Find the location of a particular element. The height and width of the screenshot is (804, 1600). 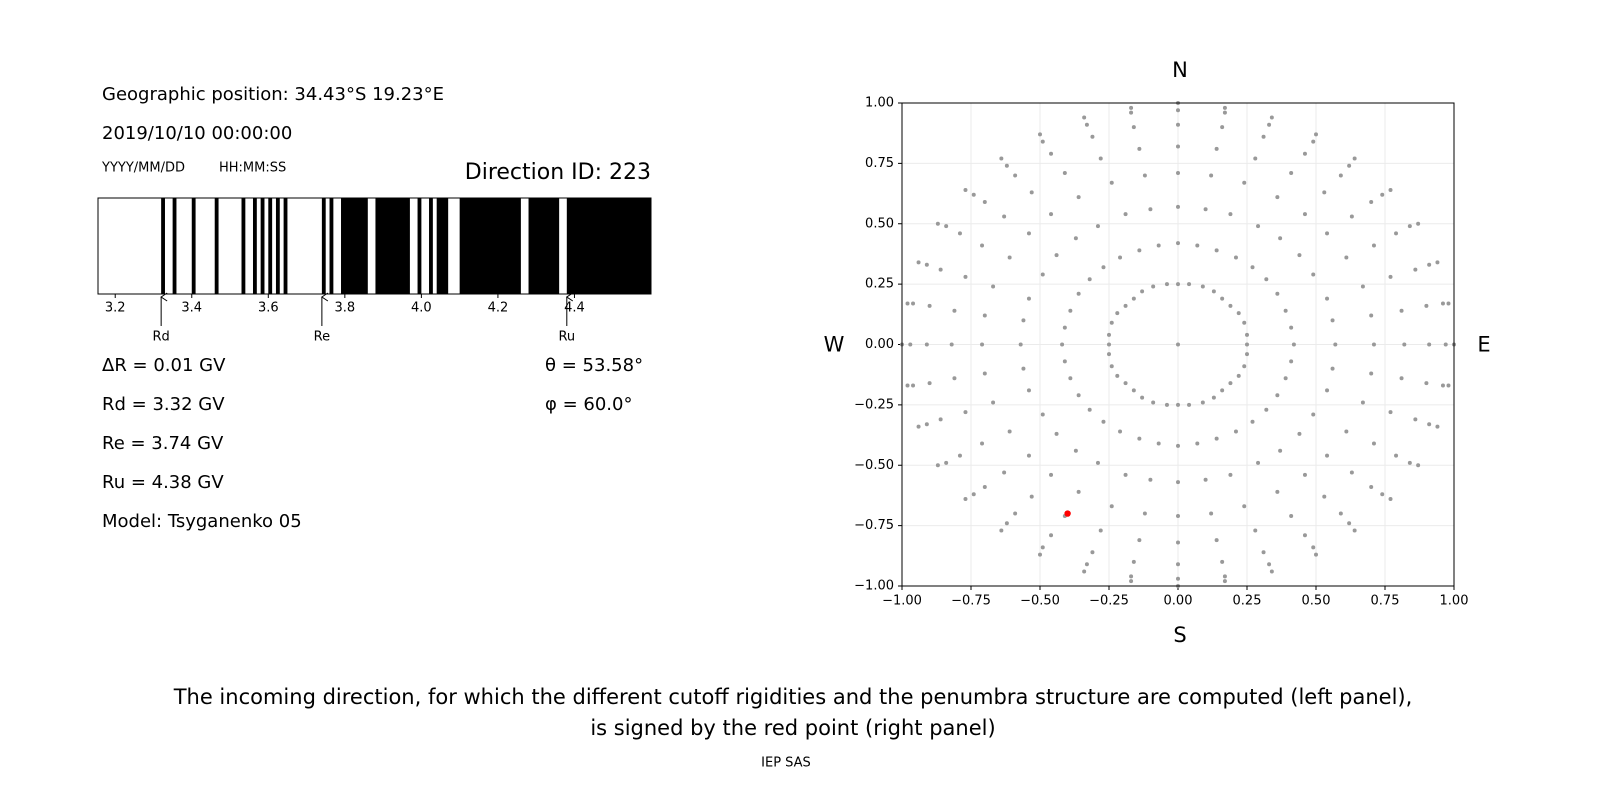

direction-id: Direction ID: 223 is located at coordinates (558, 172).